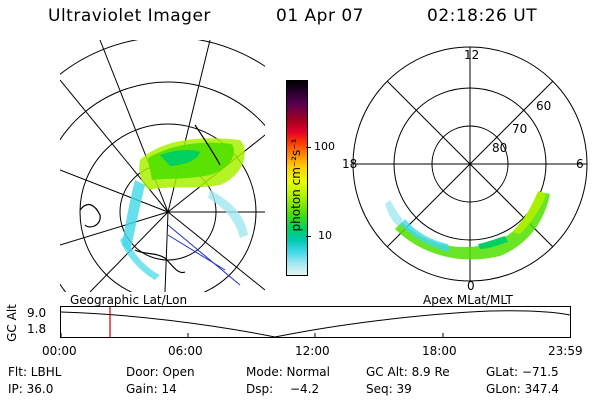 This screenshot has height=400, width=600. Describe the element at coordinates (129, 16) in the screenshot. I see `instrument-title: Ultraviolet Imager` at that location.